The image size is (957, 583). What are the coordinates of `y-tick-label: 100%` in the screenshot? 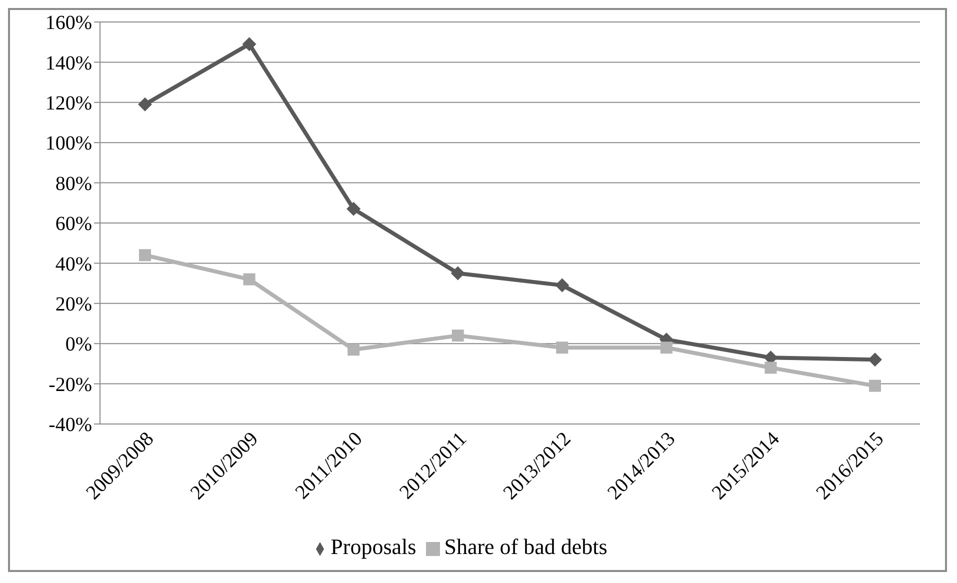 It's located at (68, 143).